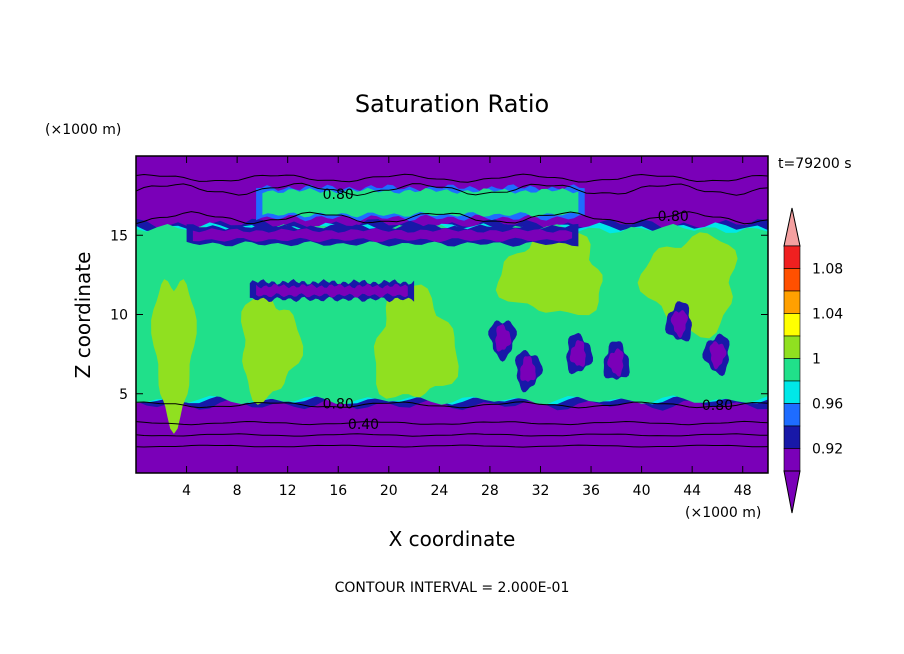  I want to click on colorbar: 0.92 0.96 1 1.04 1.08, so click(813, 360).